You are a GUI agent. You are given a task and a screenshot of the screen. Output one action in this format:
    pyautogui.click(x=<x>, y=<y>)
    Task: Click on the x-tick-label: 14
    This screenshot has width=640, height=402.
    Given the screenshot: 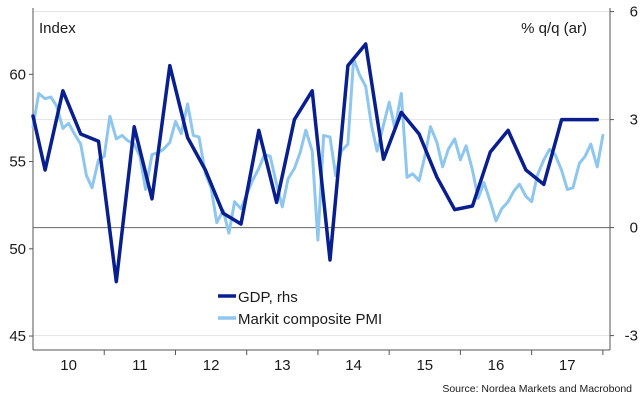 What is the action you would take?
    pyautogui.click(x=353, y=365)
    